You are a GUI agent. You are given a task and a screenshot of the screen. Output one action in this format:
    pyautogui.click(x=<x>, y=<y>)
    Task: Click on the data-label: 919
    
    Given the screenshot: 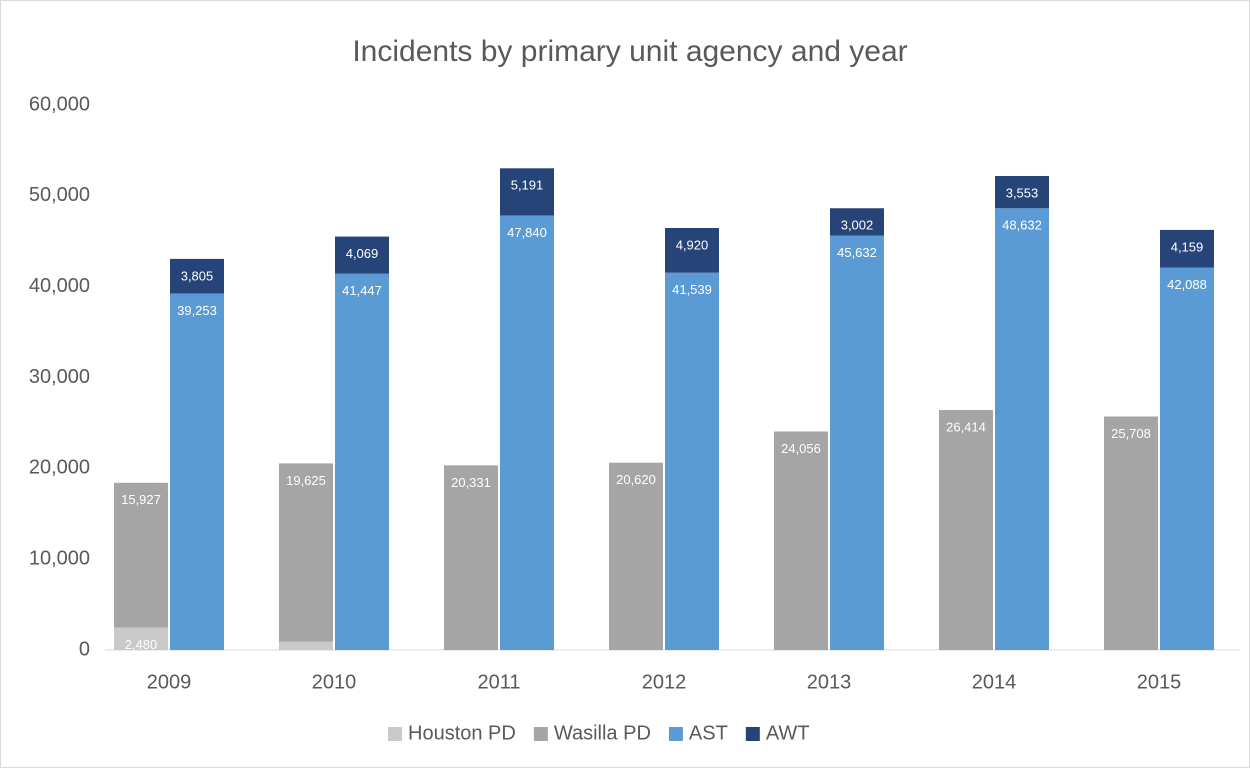 What is the action you would take?
    pyautogui.click(x=306, y=658)
    